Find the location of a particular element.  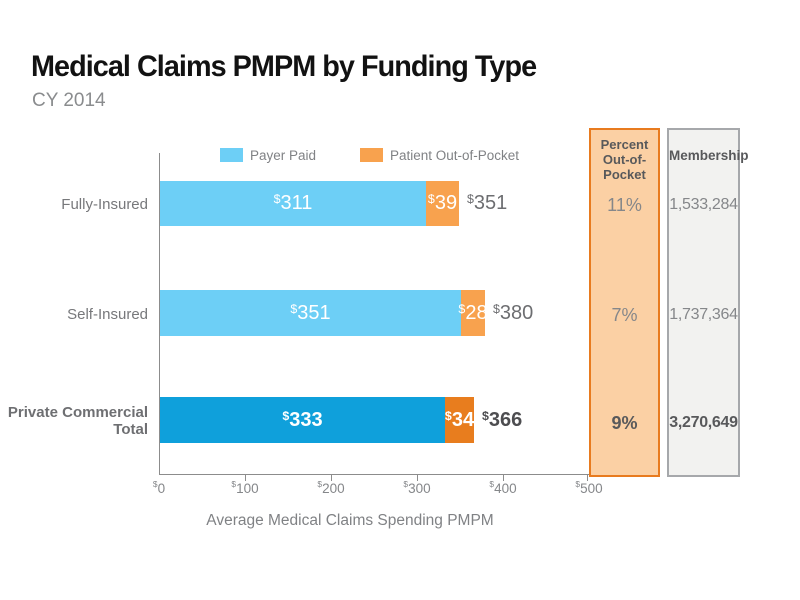

bar-value: $333 is located at coordinates (302, 419).